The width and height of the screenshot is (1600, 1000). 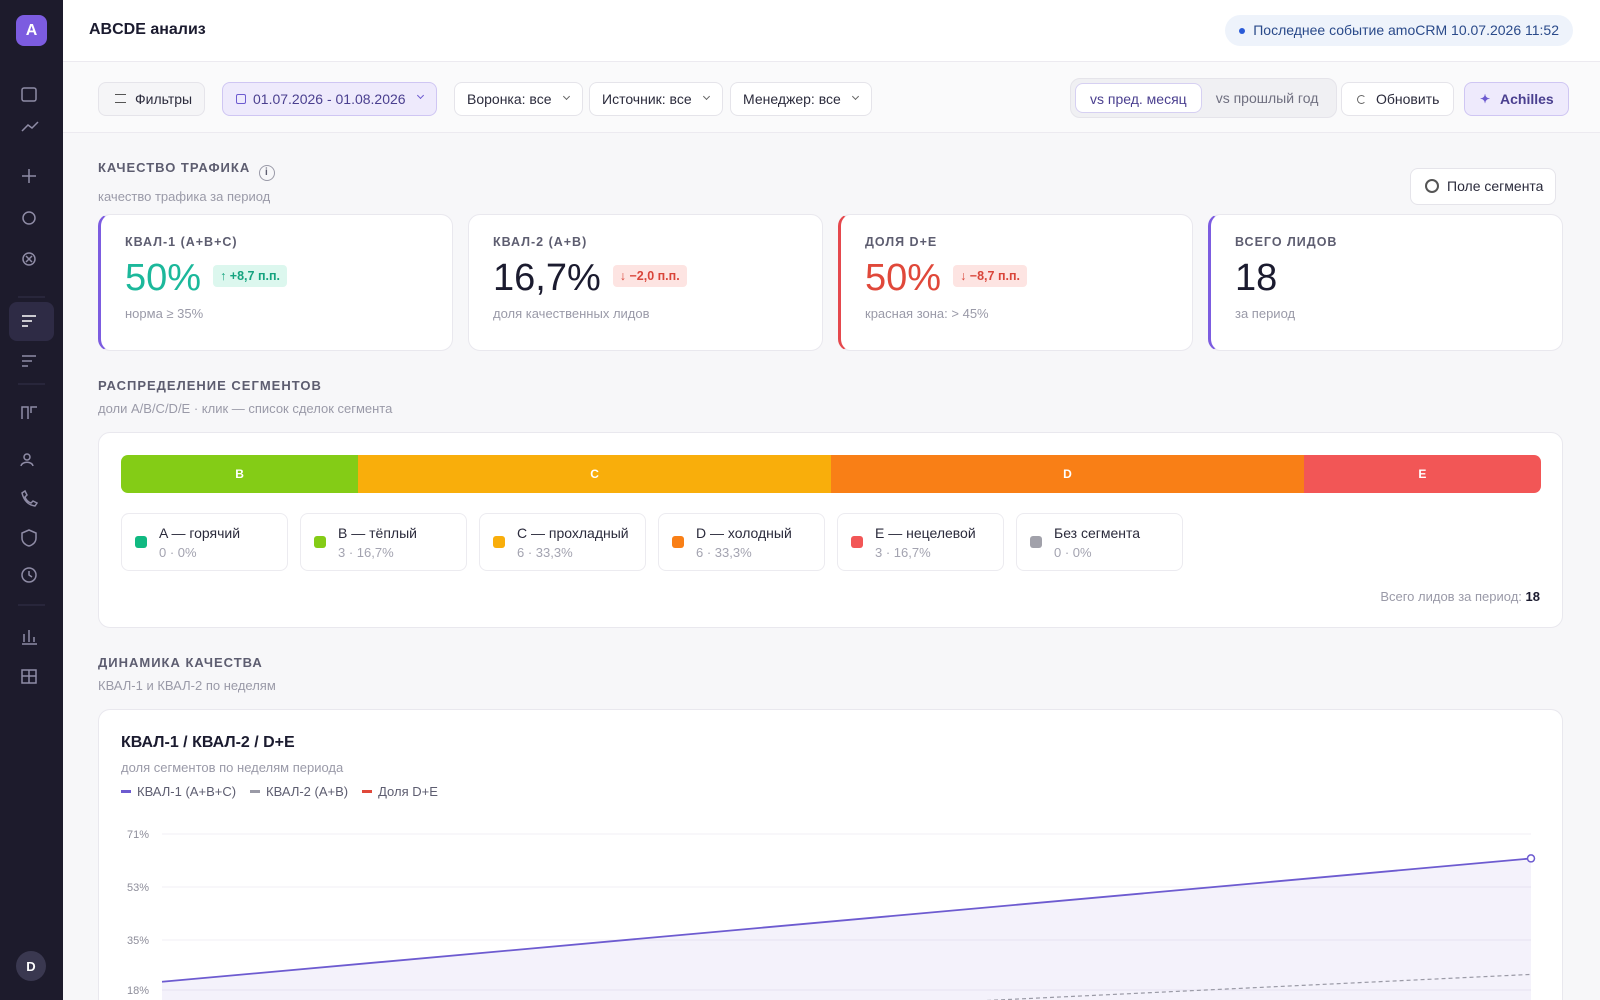 I want to click on kpi-note: за период, so click(x=1265, y=313).